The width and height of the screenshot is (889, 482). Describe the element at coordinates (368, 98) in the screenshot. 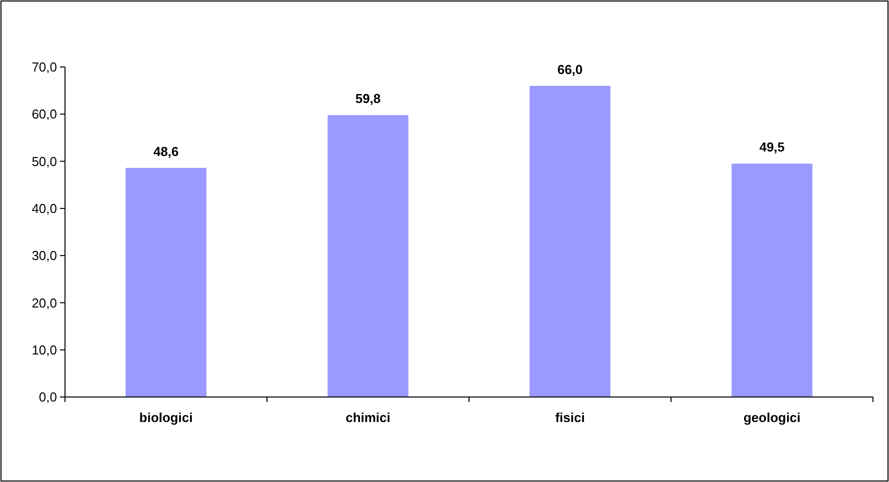

I see `data-label: 59,8` at that location.